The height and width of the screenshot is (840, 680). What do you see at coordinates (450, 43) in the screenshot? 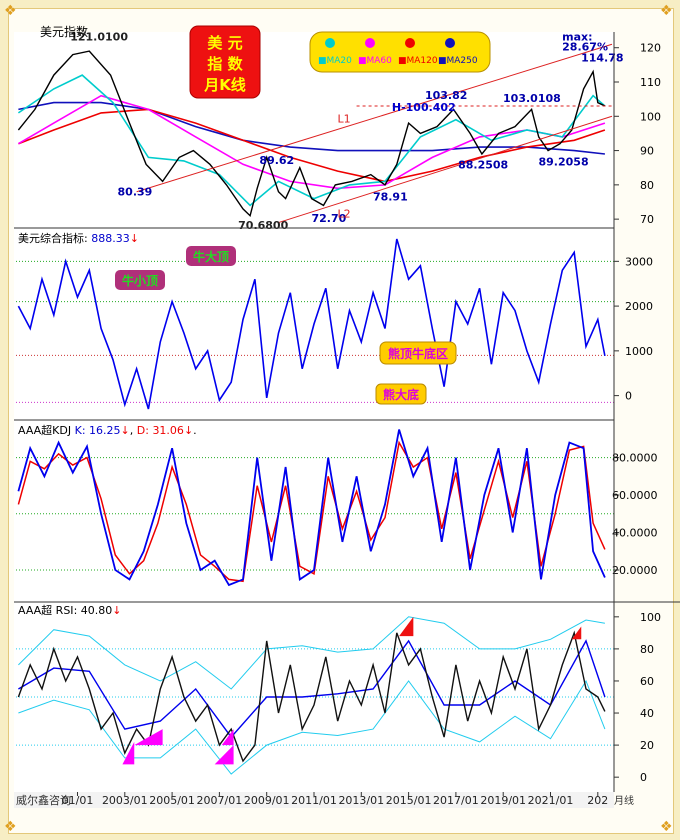
I see `legend-dot-ma250` at bounding box center [450, 43].